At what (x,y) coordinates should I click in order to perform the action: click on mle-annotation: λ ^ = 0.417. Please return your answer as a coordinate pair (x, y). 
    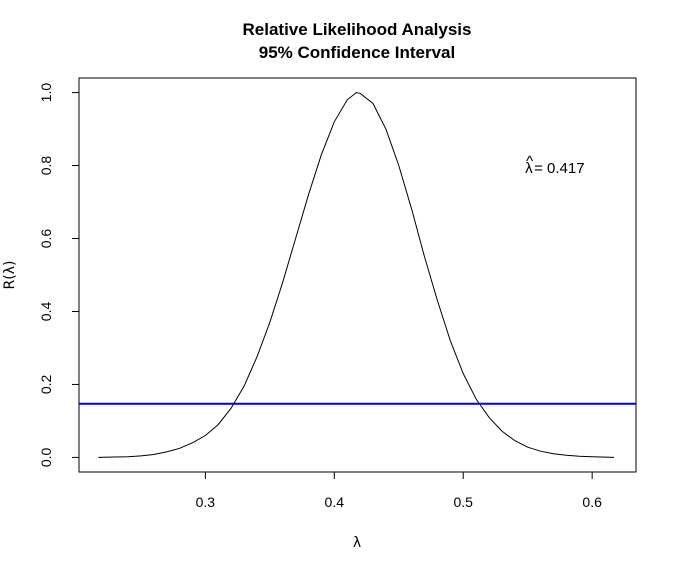
    Looking at the image, I should click on (554, 165).